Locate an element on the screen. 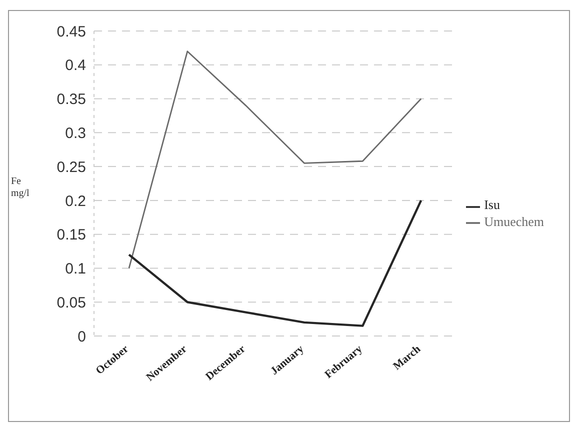  y-tick-label: 0 is located at coordinates (82, 337).